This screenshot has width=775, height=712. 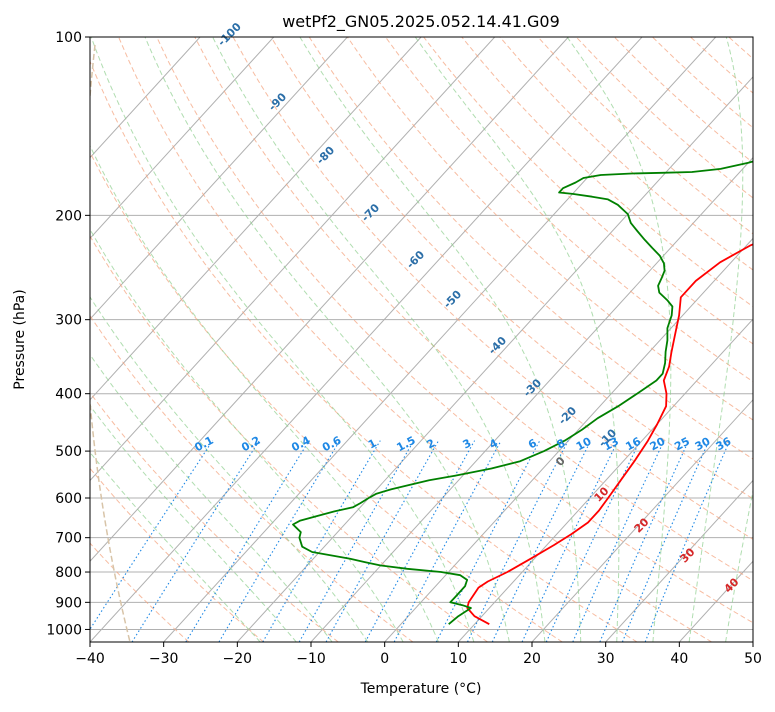 I want to click on dry-adiabat-label: -100, so click(x=229, y=34).